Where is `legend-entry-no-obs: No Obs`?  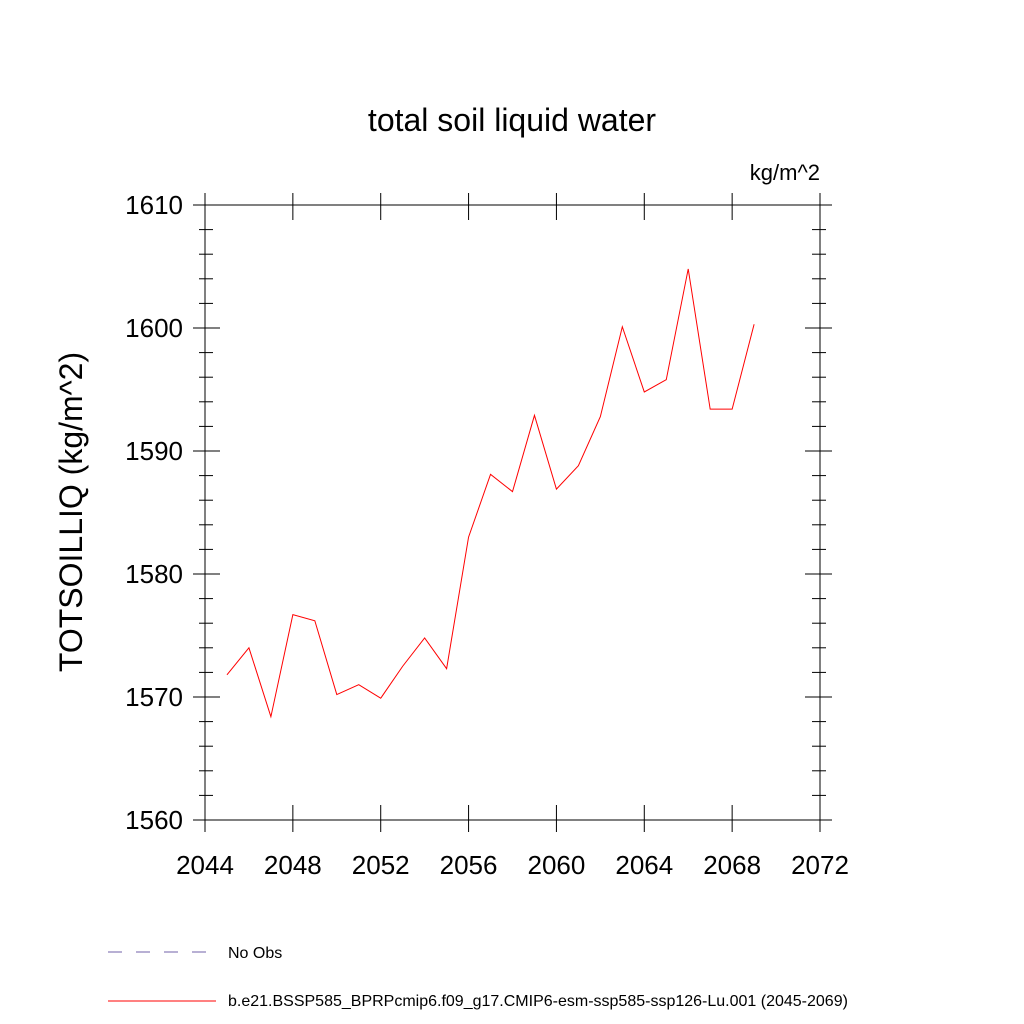
legend-entry-no-obs: No Obs is located at coordinates (195, 953).